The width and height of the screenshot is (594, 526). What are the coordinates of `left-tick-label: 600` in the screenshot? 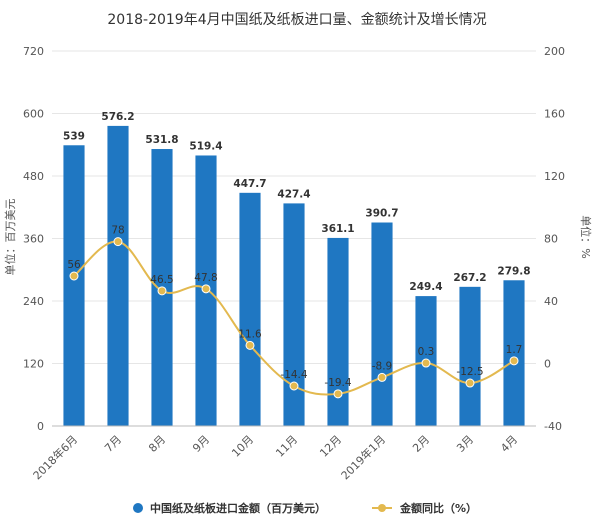 It's located at (33, 114).